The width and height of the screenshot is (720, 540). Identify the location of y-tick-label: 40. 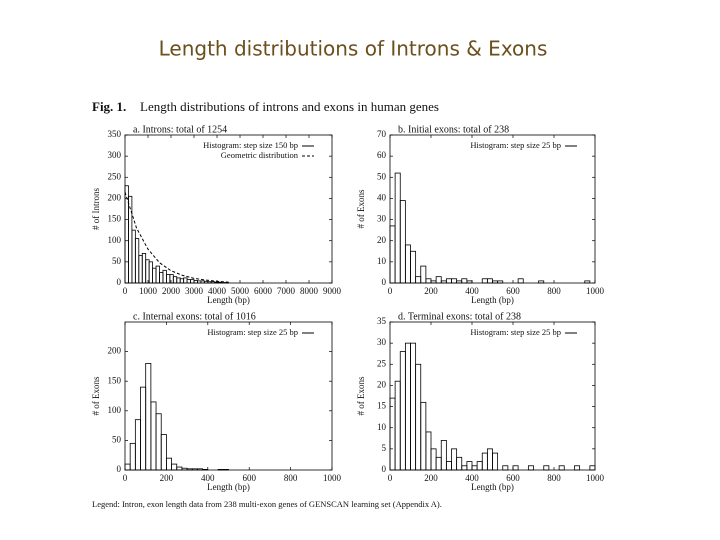
(382, 197).